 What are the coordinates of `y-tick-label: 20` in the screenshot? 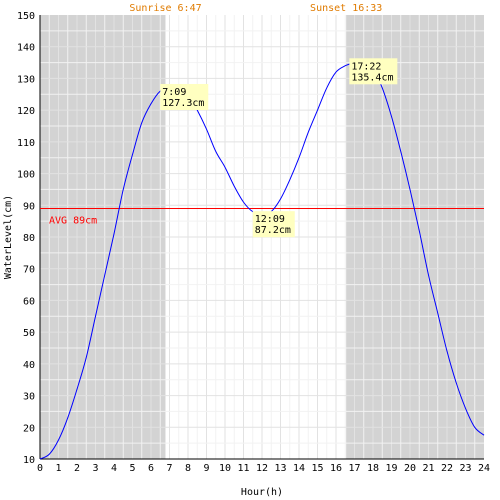 It's located at (29, 428).